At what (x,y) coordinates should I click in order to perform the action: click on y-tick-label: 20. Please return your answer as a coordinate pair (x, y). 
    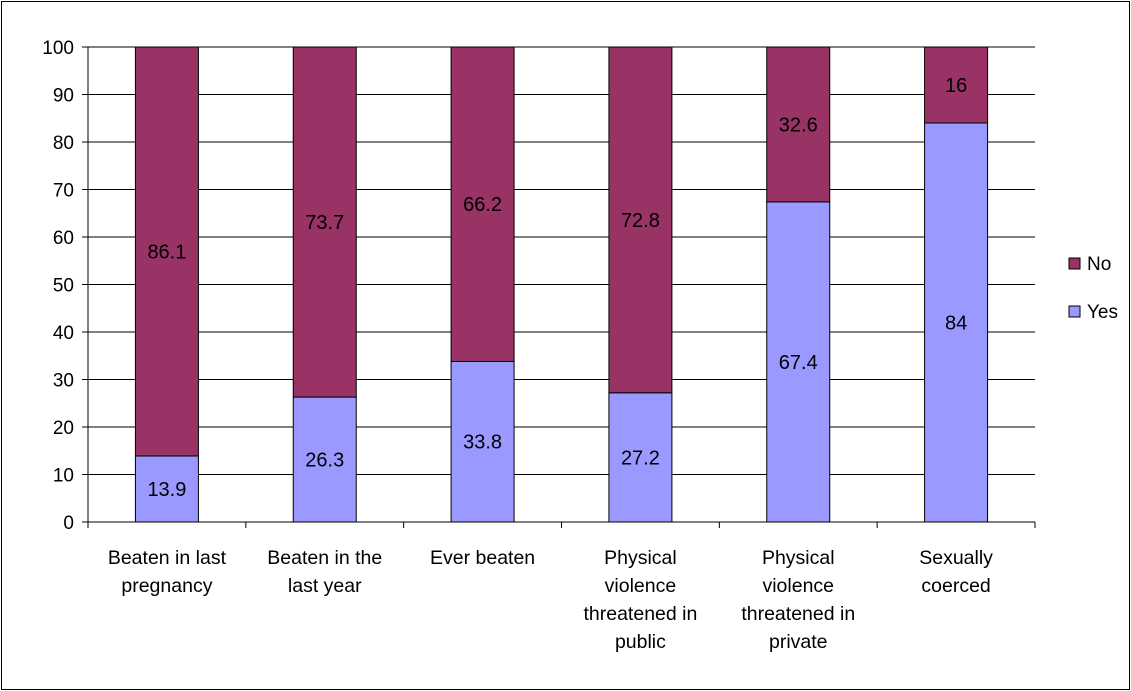
    Looking at the image, I should click on (63, 428).